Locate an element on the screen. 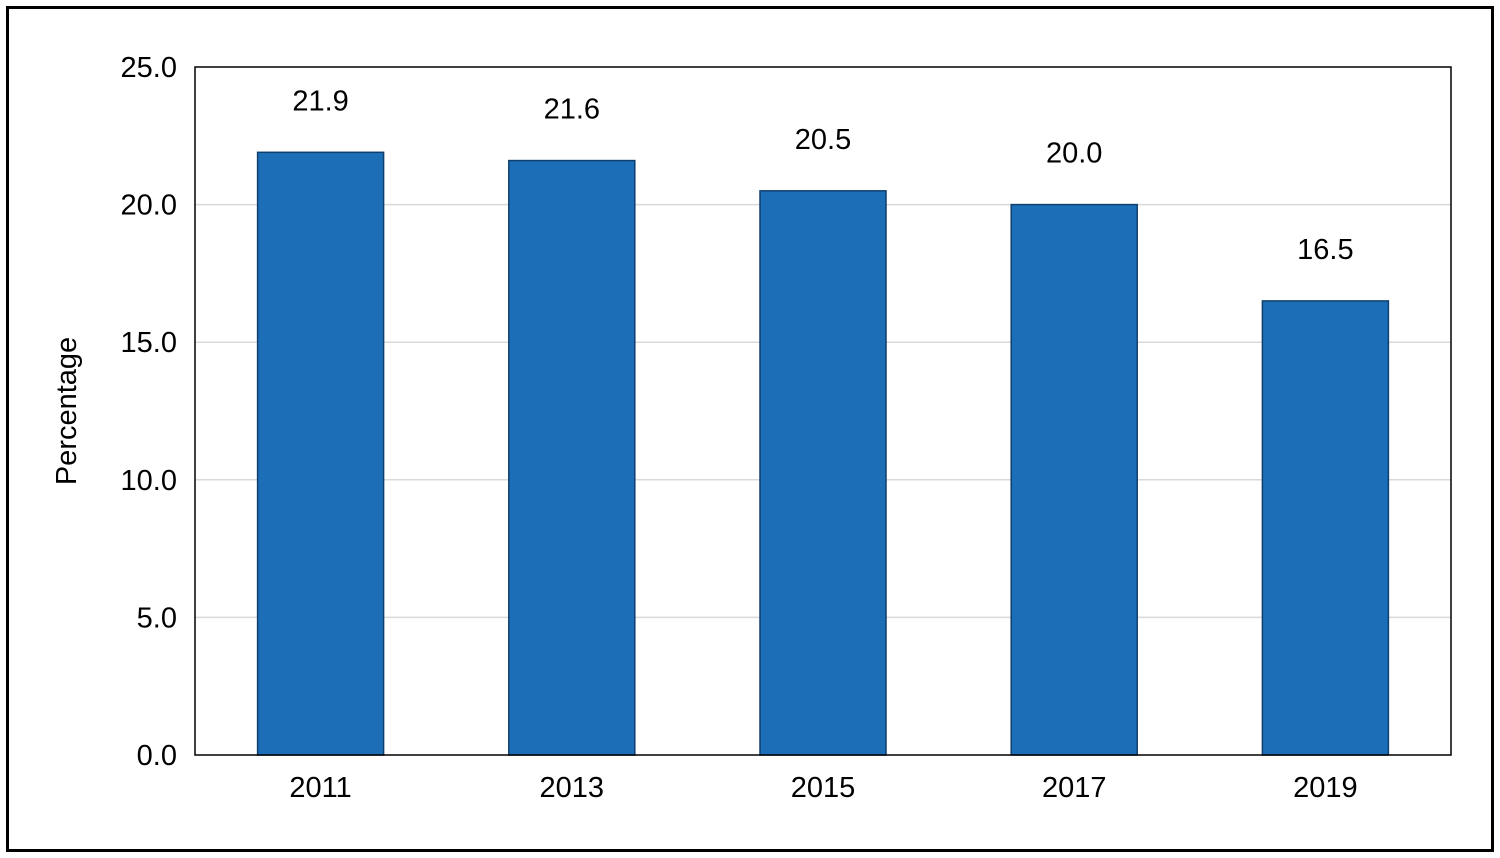 The width and height of the screenshot is (1500, 858). y-tick-label: 5.0 is located at coordinates (157, 618).